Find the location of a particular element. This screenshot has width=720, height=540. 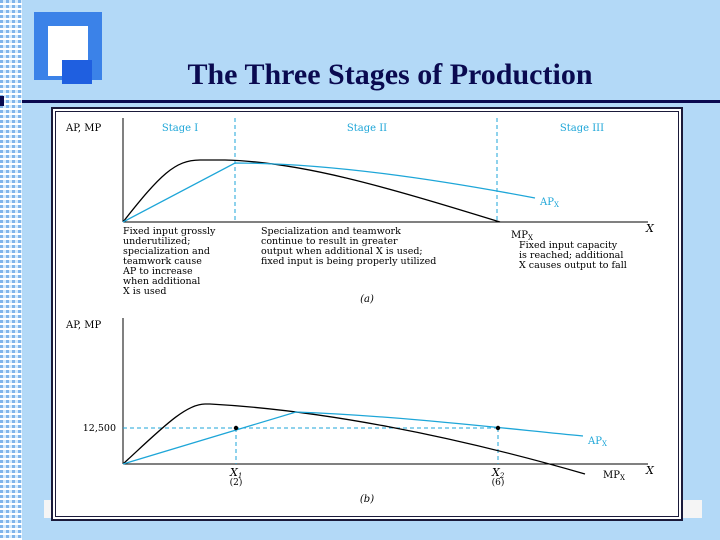

panel-b-x-label: X is located at coordinates (650, 470).